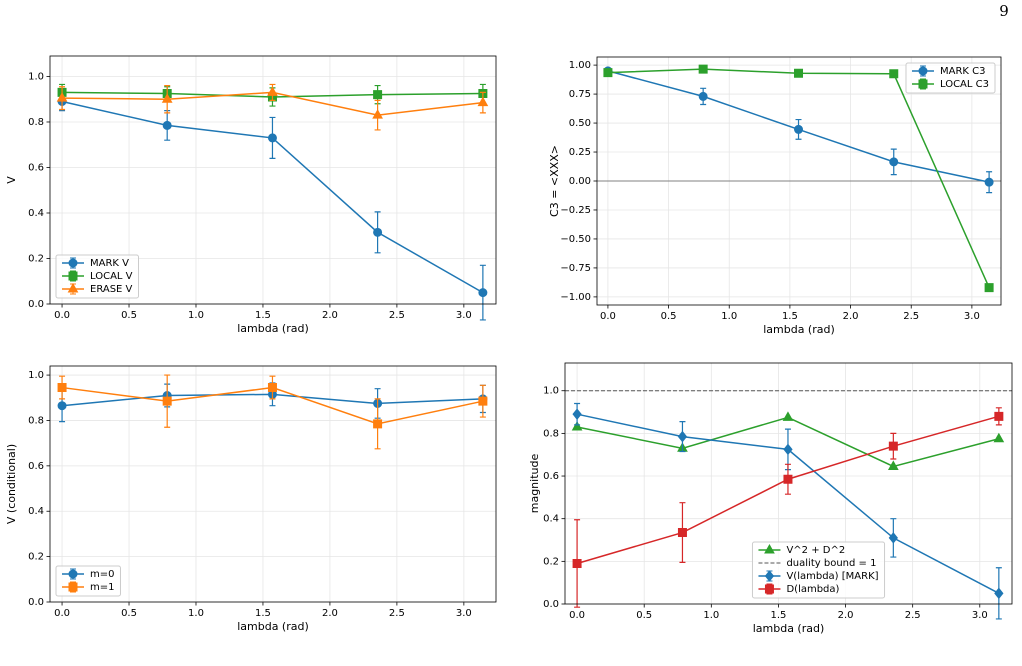  Describe the element at coordinates (88, 581) in the screenshot. I see `legend: m=0m=1` at that location.